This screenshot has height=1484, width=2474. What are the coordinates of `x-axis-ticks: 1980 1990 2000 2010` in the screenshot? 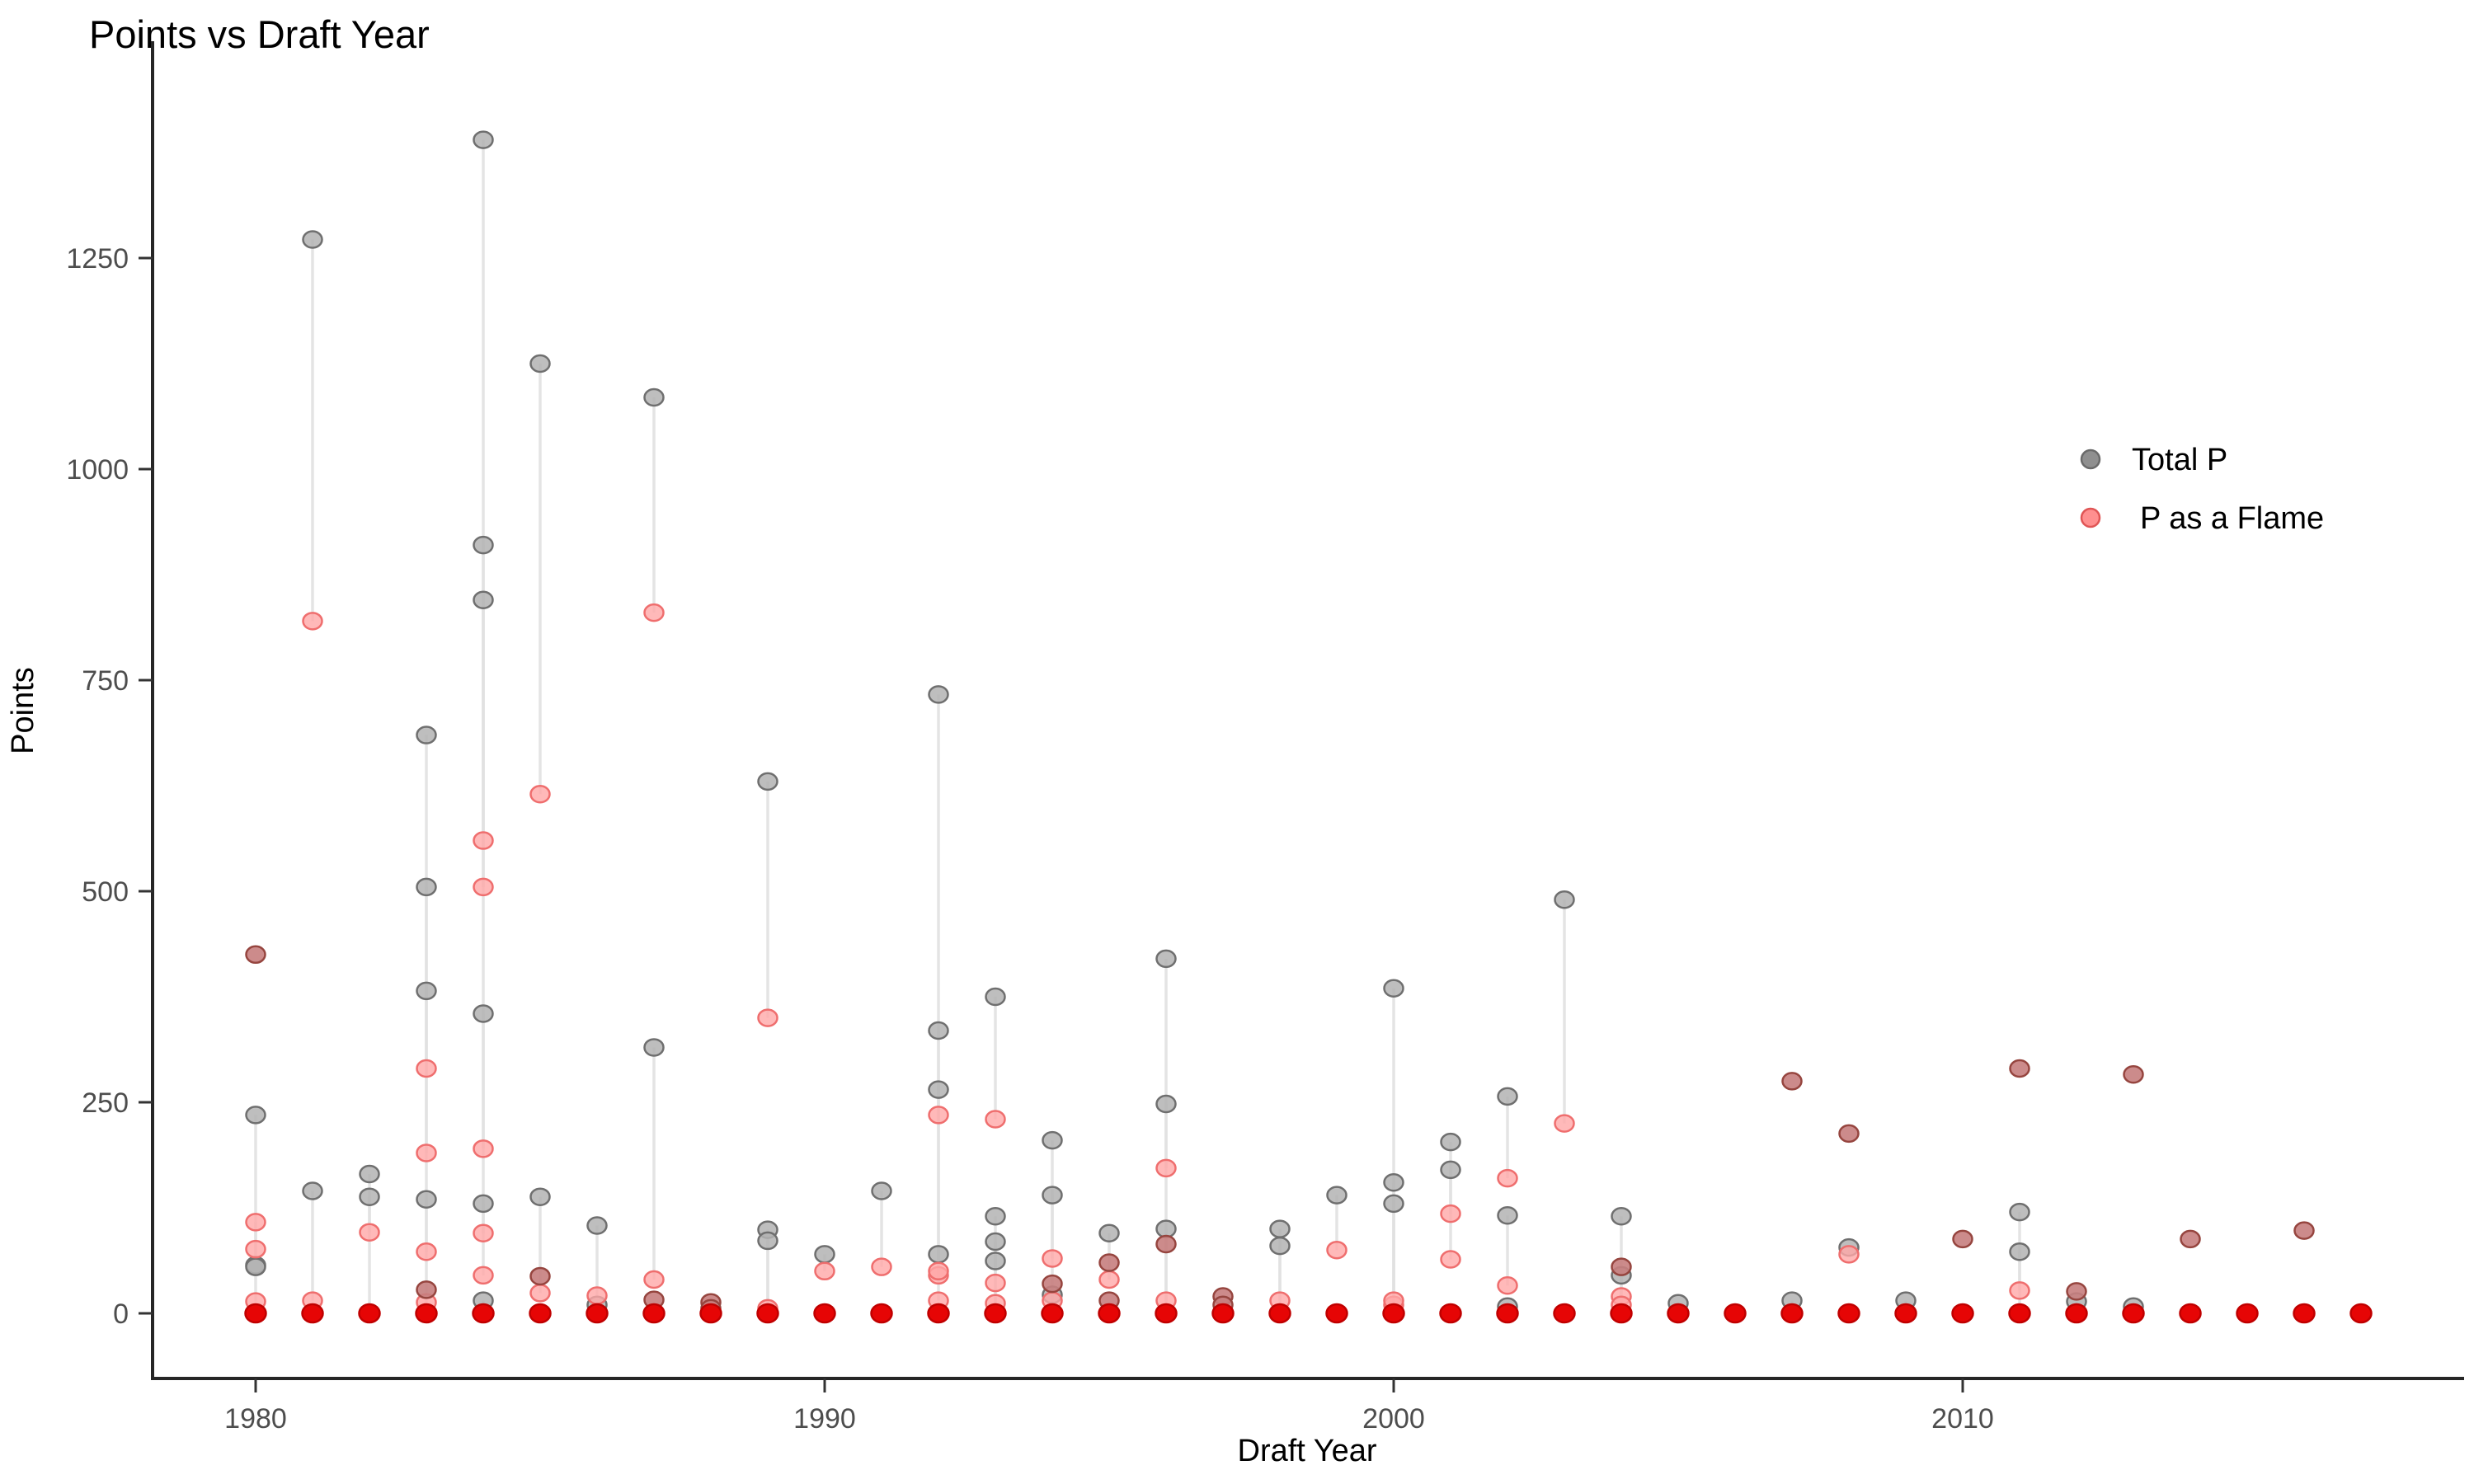 It's located at (1109, 1406).